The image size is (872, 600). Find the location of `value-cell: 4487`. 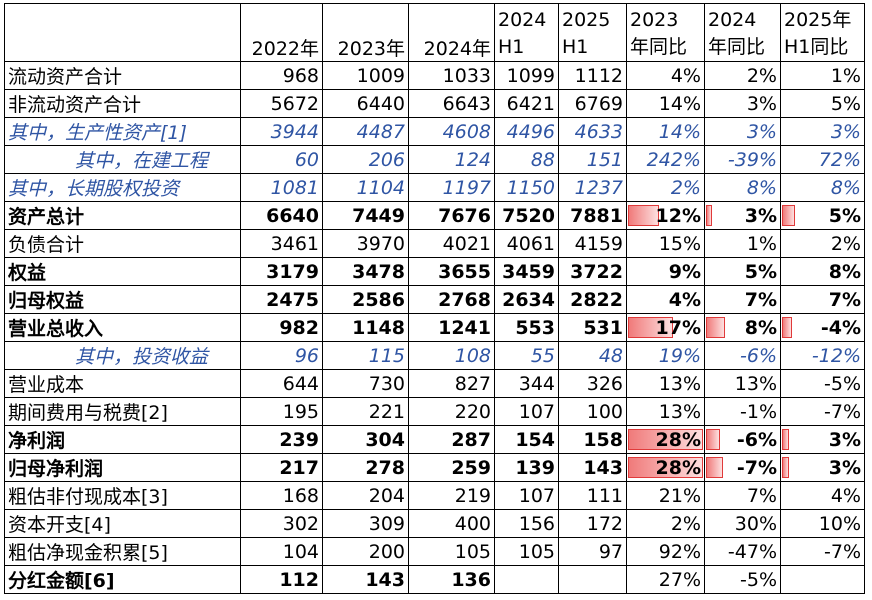

value-cell: 4487 is located at coordinates (365, 131).